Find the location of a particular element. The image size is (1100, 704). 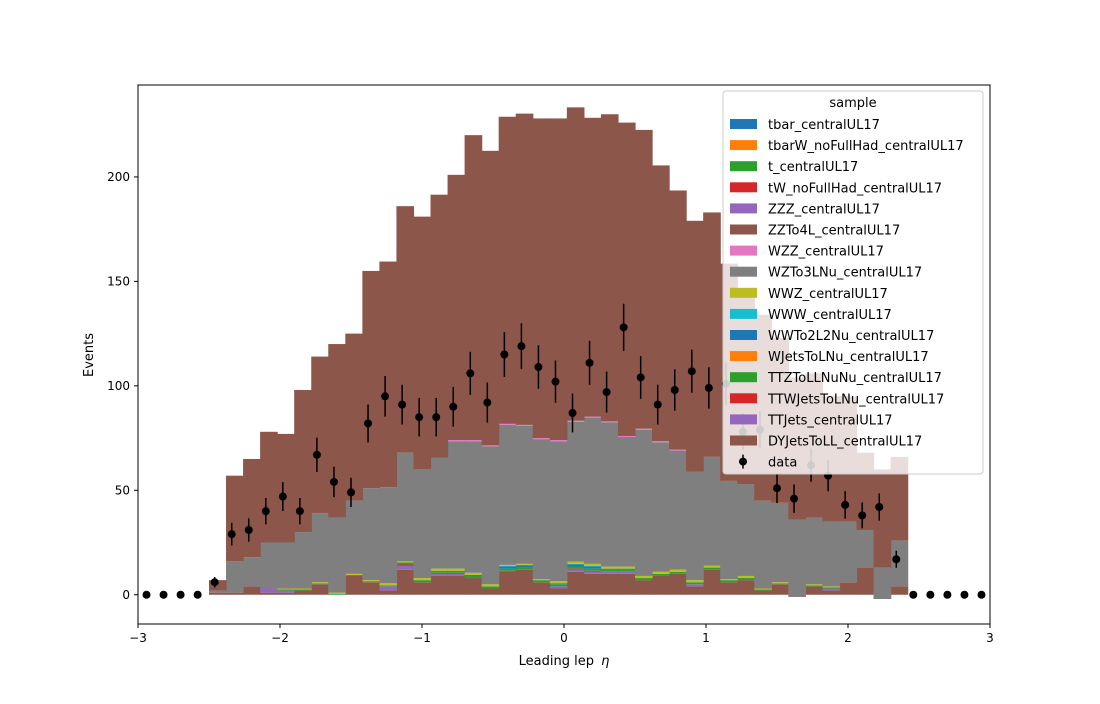

legend-entry-label: TTZToLLNuNu_centralUL17 is located at coordinates (854, 378).